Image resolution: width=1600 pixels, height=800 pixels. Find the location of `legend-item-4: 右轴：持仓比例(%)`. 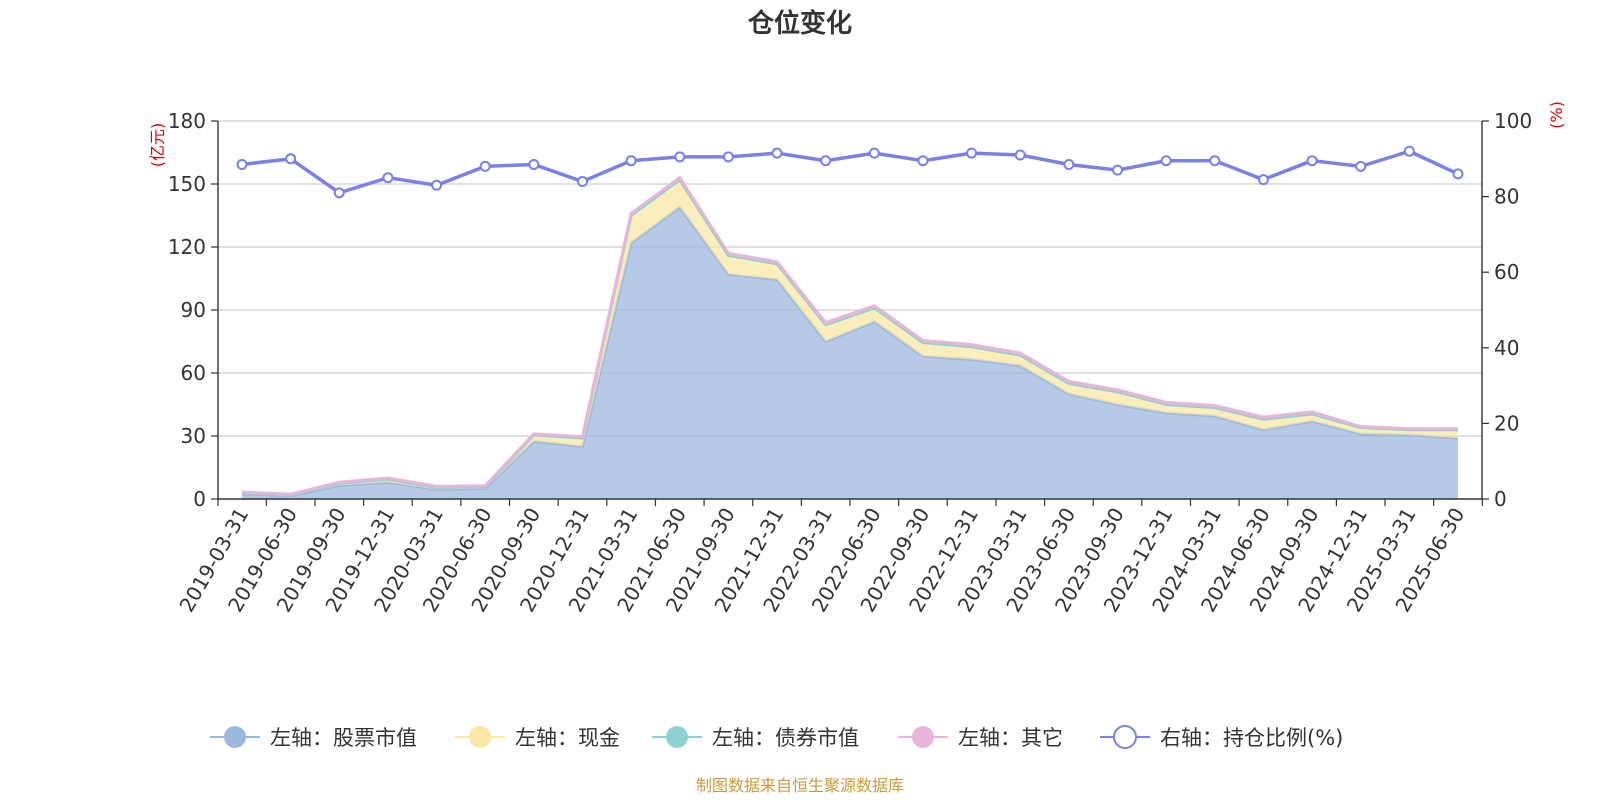

legend-item-4: 右轴：持仓比例(%) is located at coordinates (1221, 737).